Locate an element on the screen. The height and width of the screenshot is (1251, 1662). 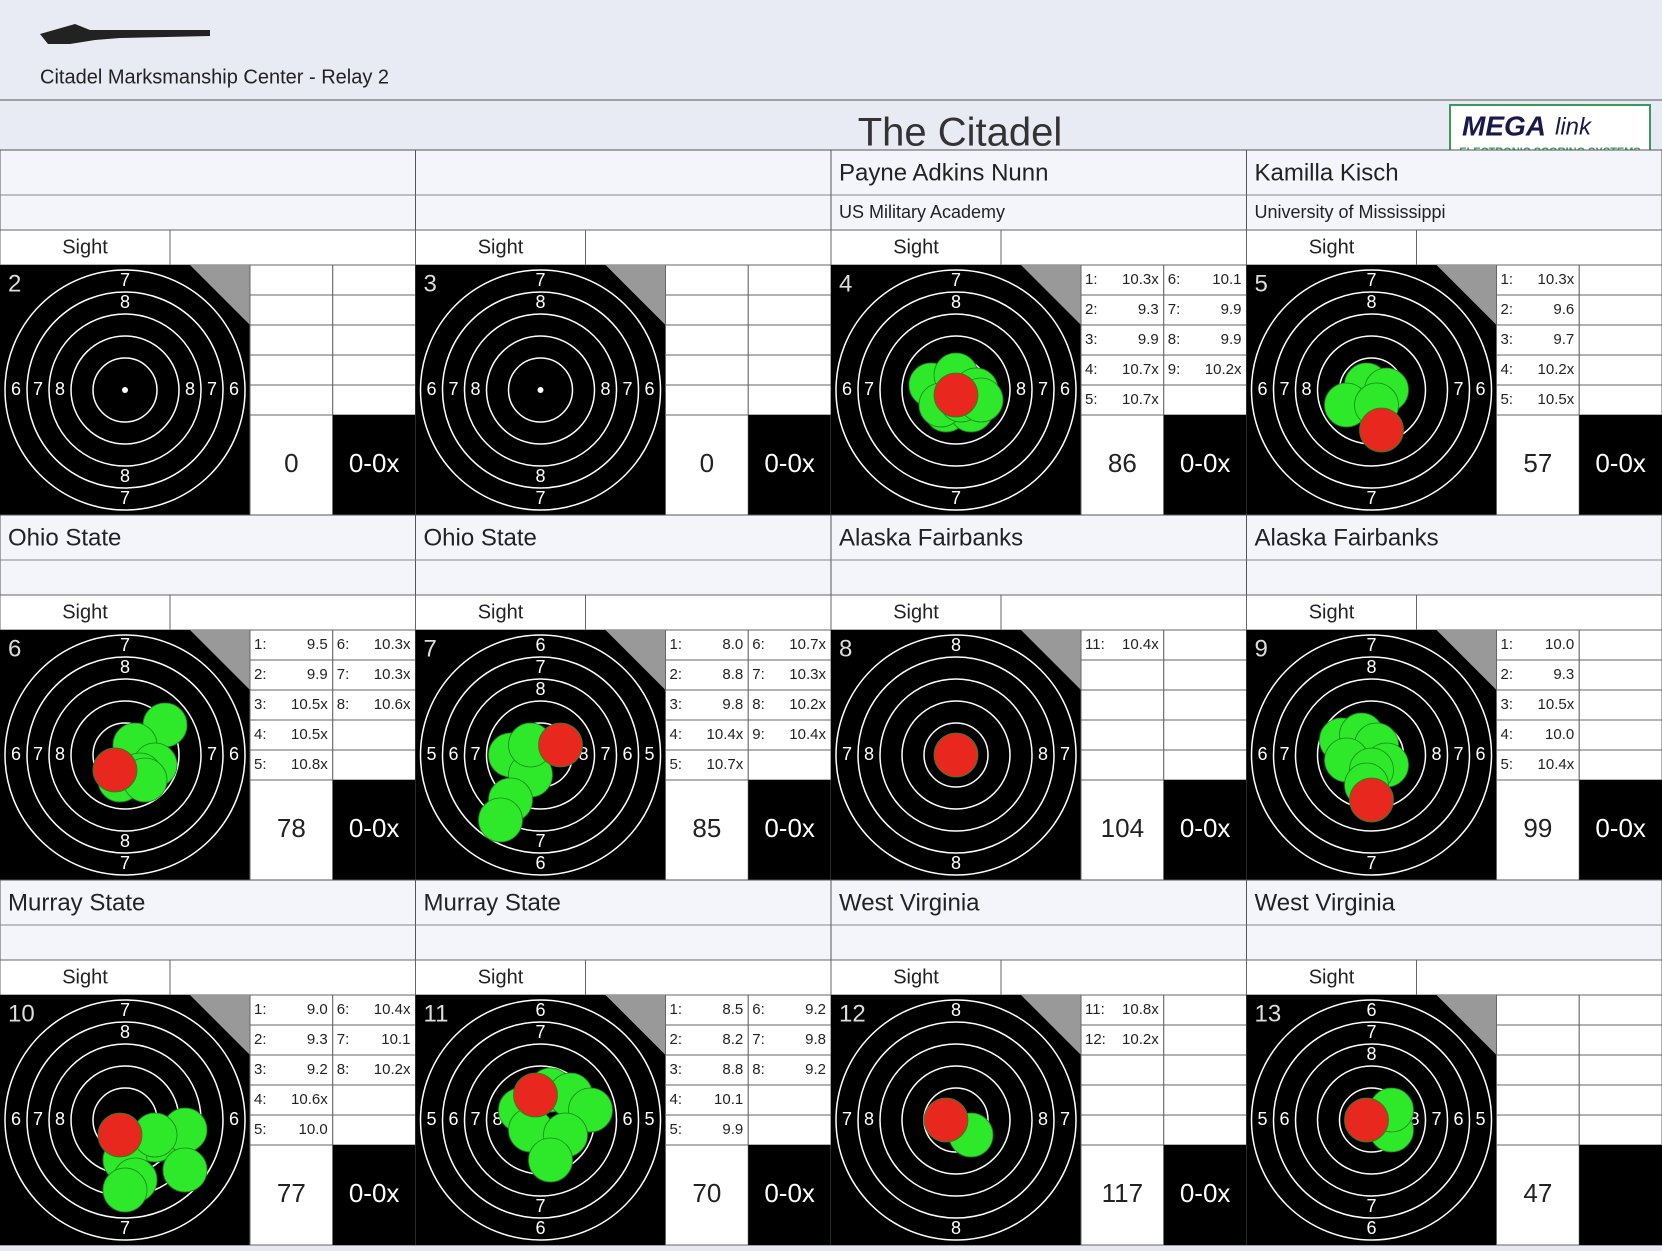
shot-index: 9: is located at coordinates (758, 734).